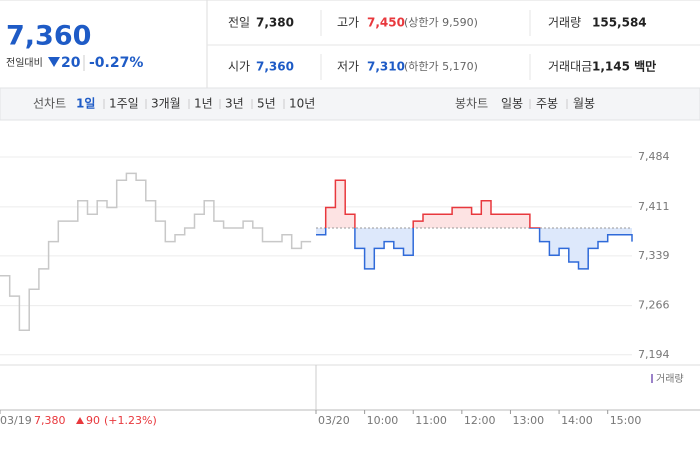 The height and width of the screenshot is (450, 700). What do you see at coordinates (654, 305) in the screenshot?
I see `y-tick-label: 7,266` at bounding box center [654, 305].